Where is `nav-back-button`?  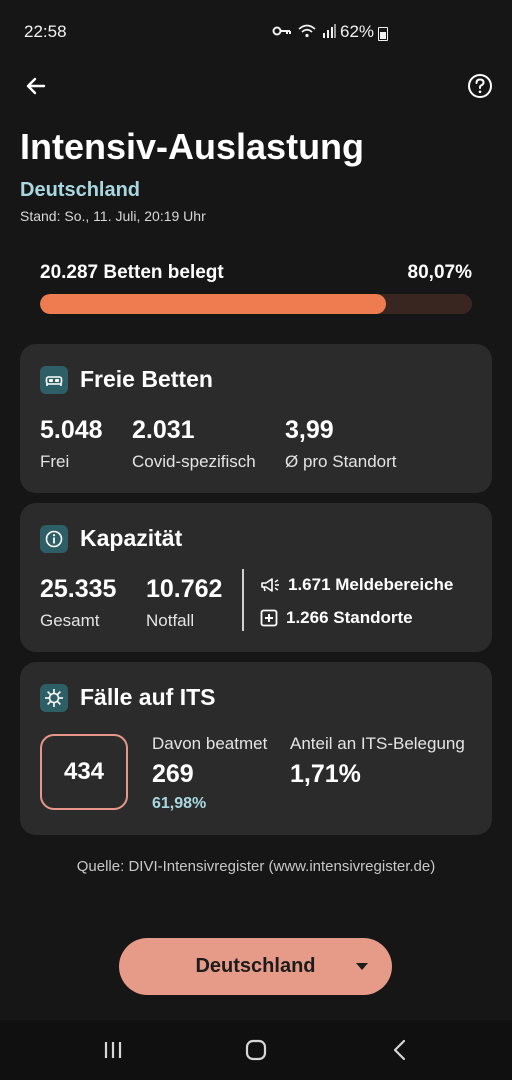 nav-back-button is located at coordinates (400, 1050).